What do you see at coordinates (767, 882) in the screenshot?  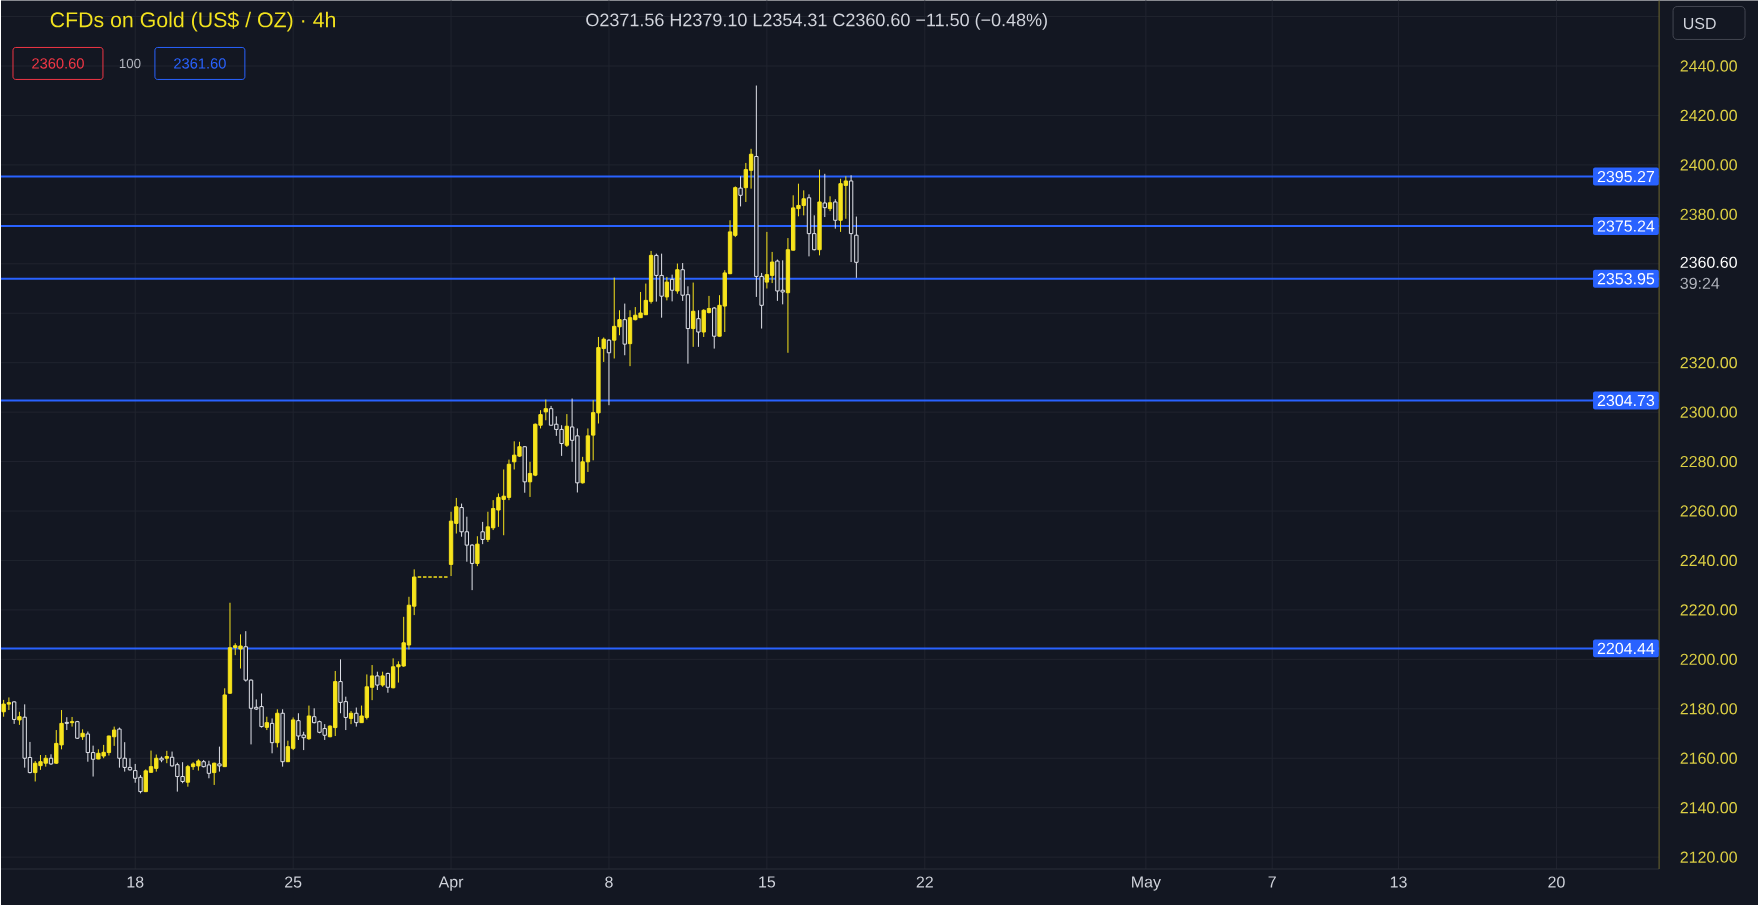 I see `x-tick-label: 15` at bounding box center [767, 882].